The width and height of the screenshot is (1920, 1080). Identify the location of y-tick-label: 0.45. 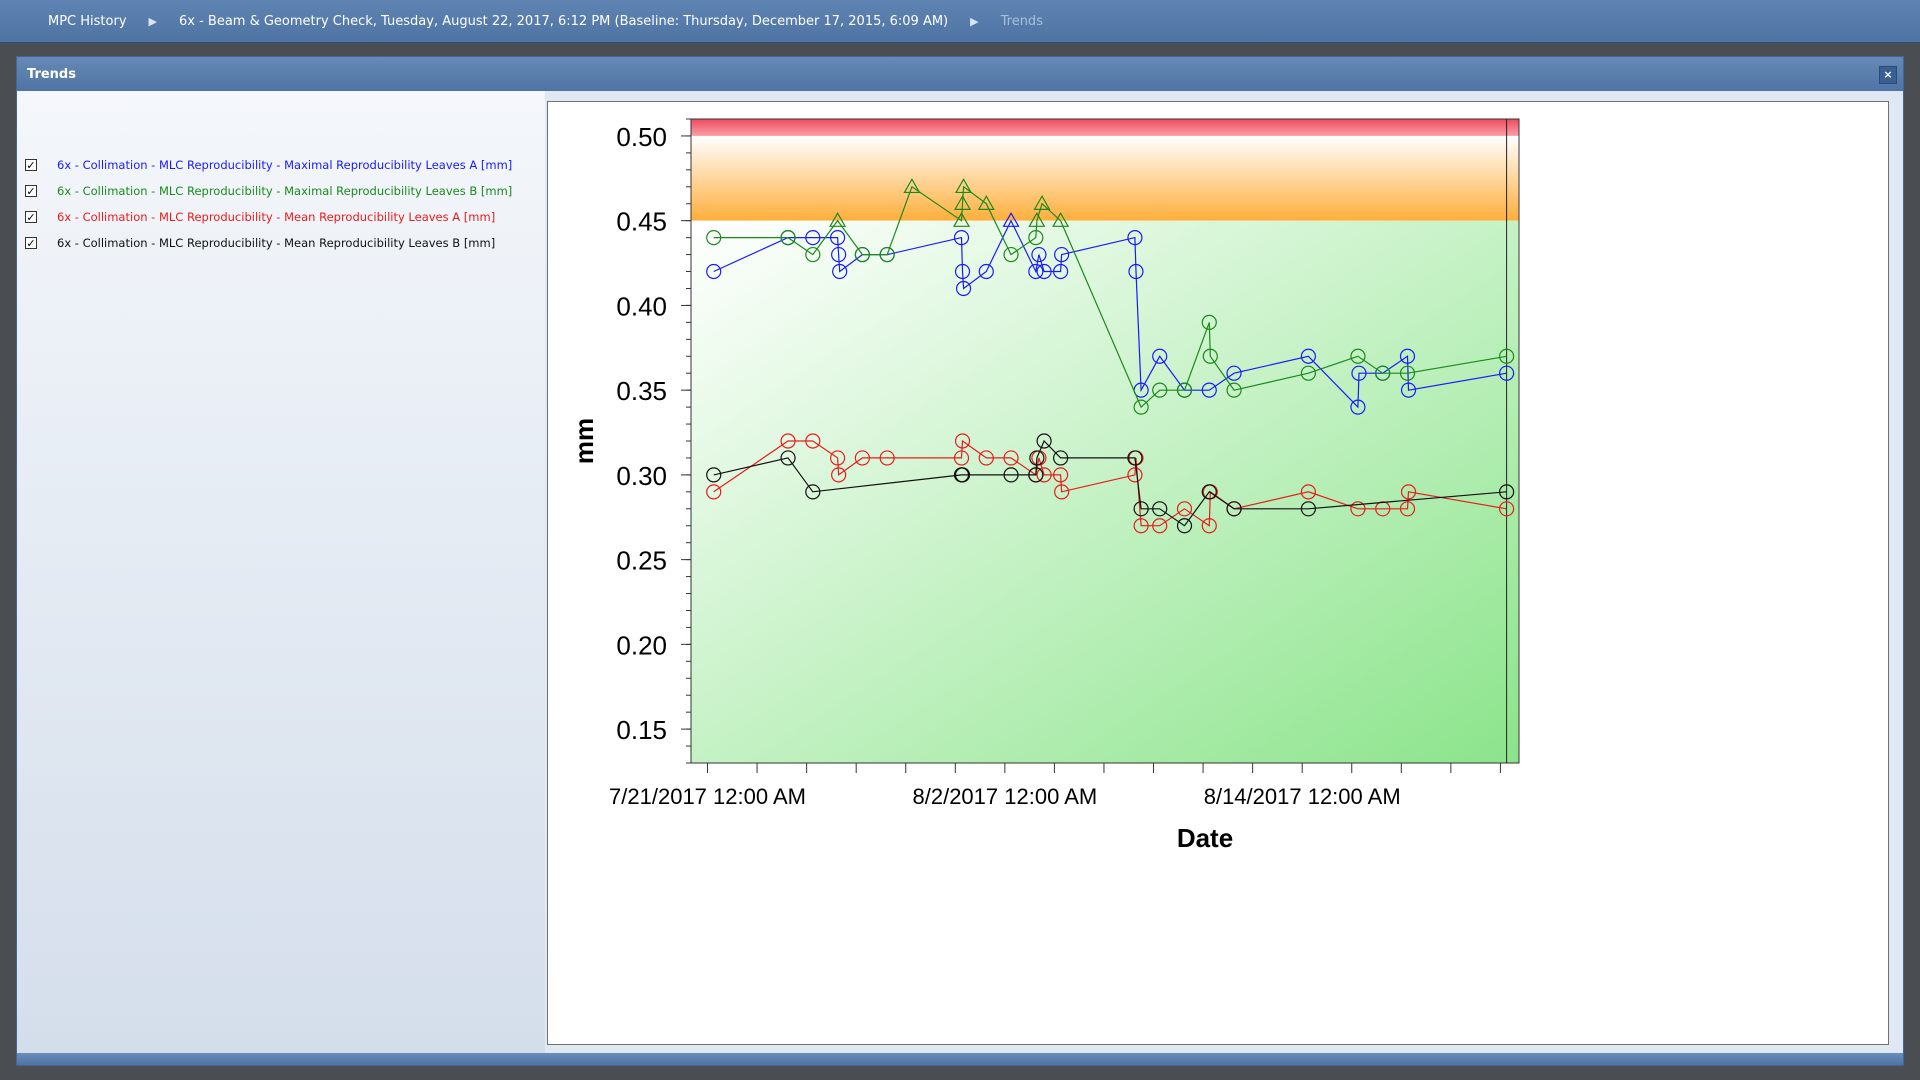
(641, 222).